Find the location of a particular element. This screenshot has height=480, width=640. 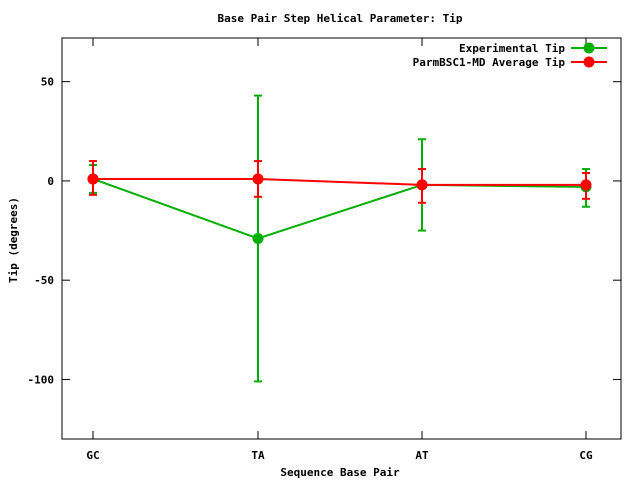

y-tick-label: -50 is located at coordinates (44, 280).